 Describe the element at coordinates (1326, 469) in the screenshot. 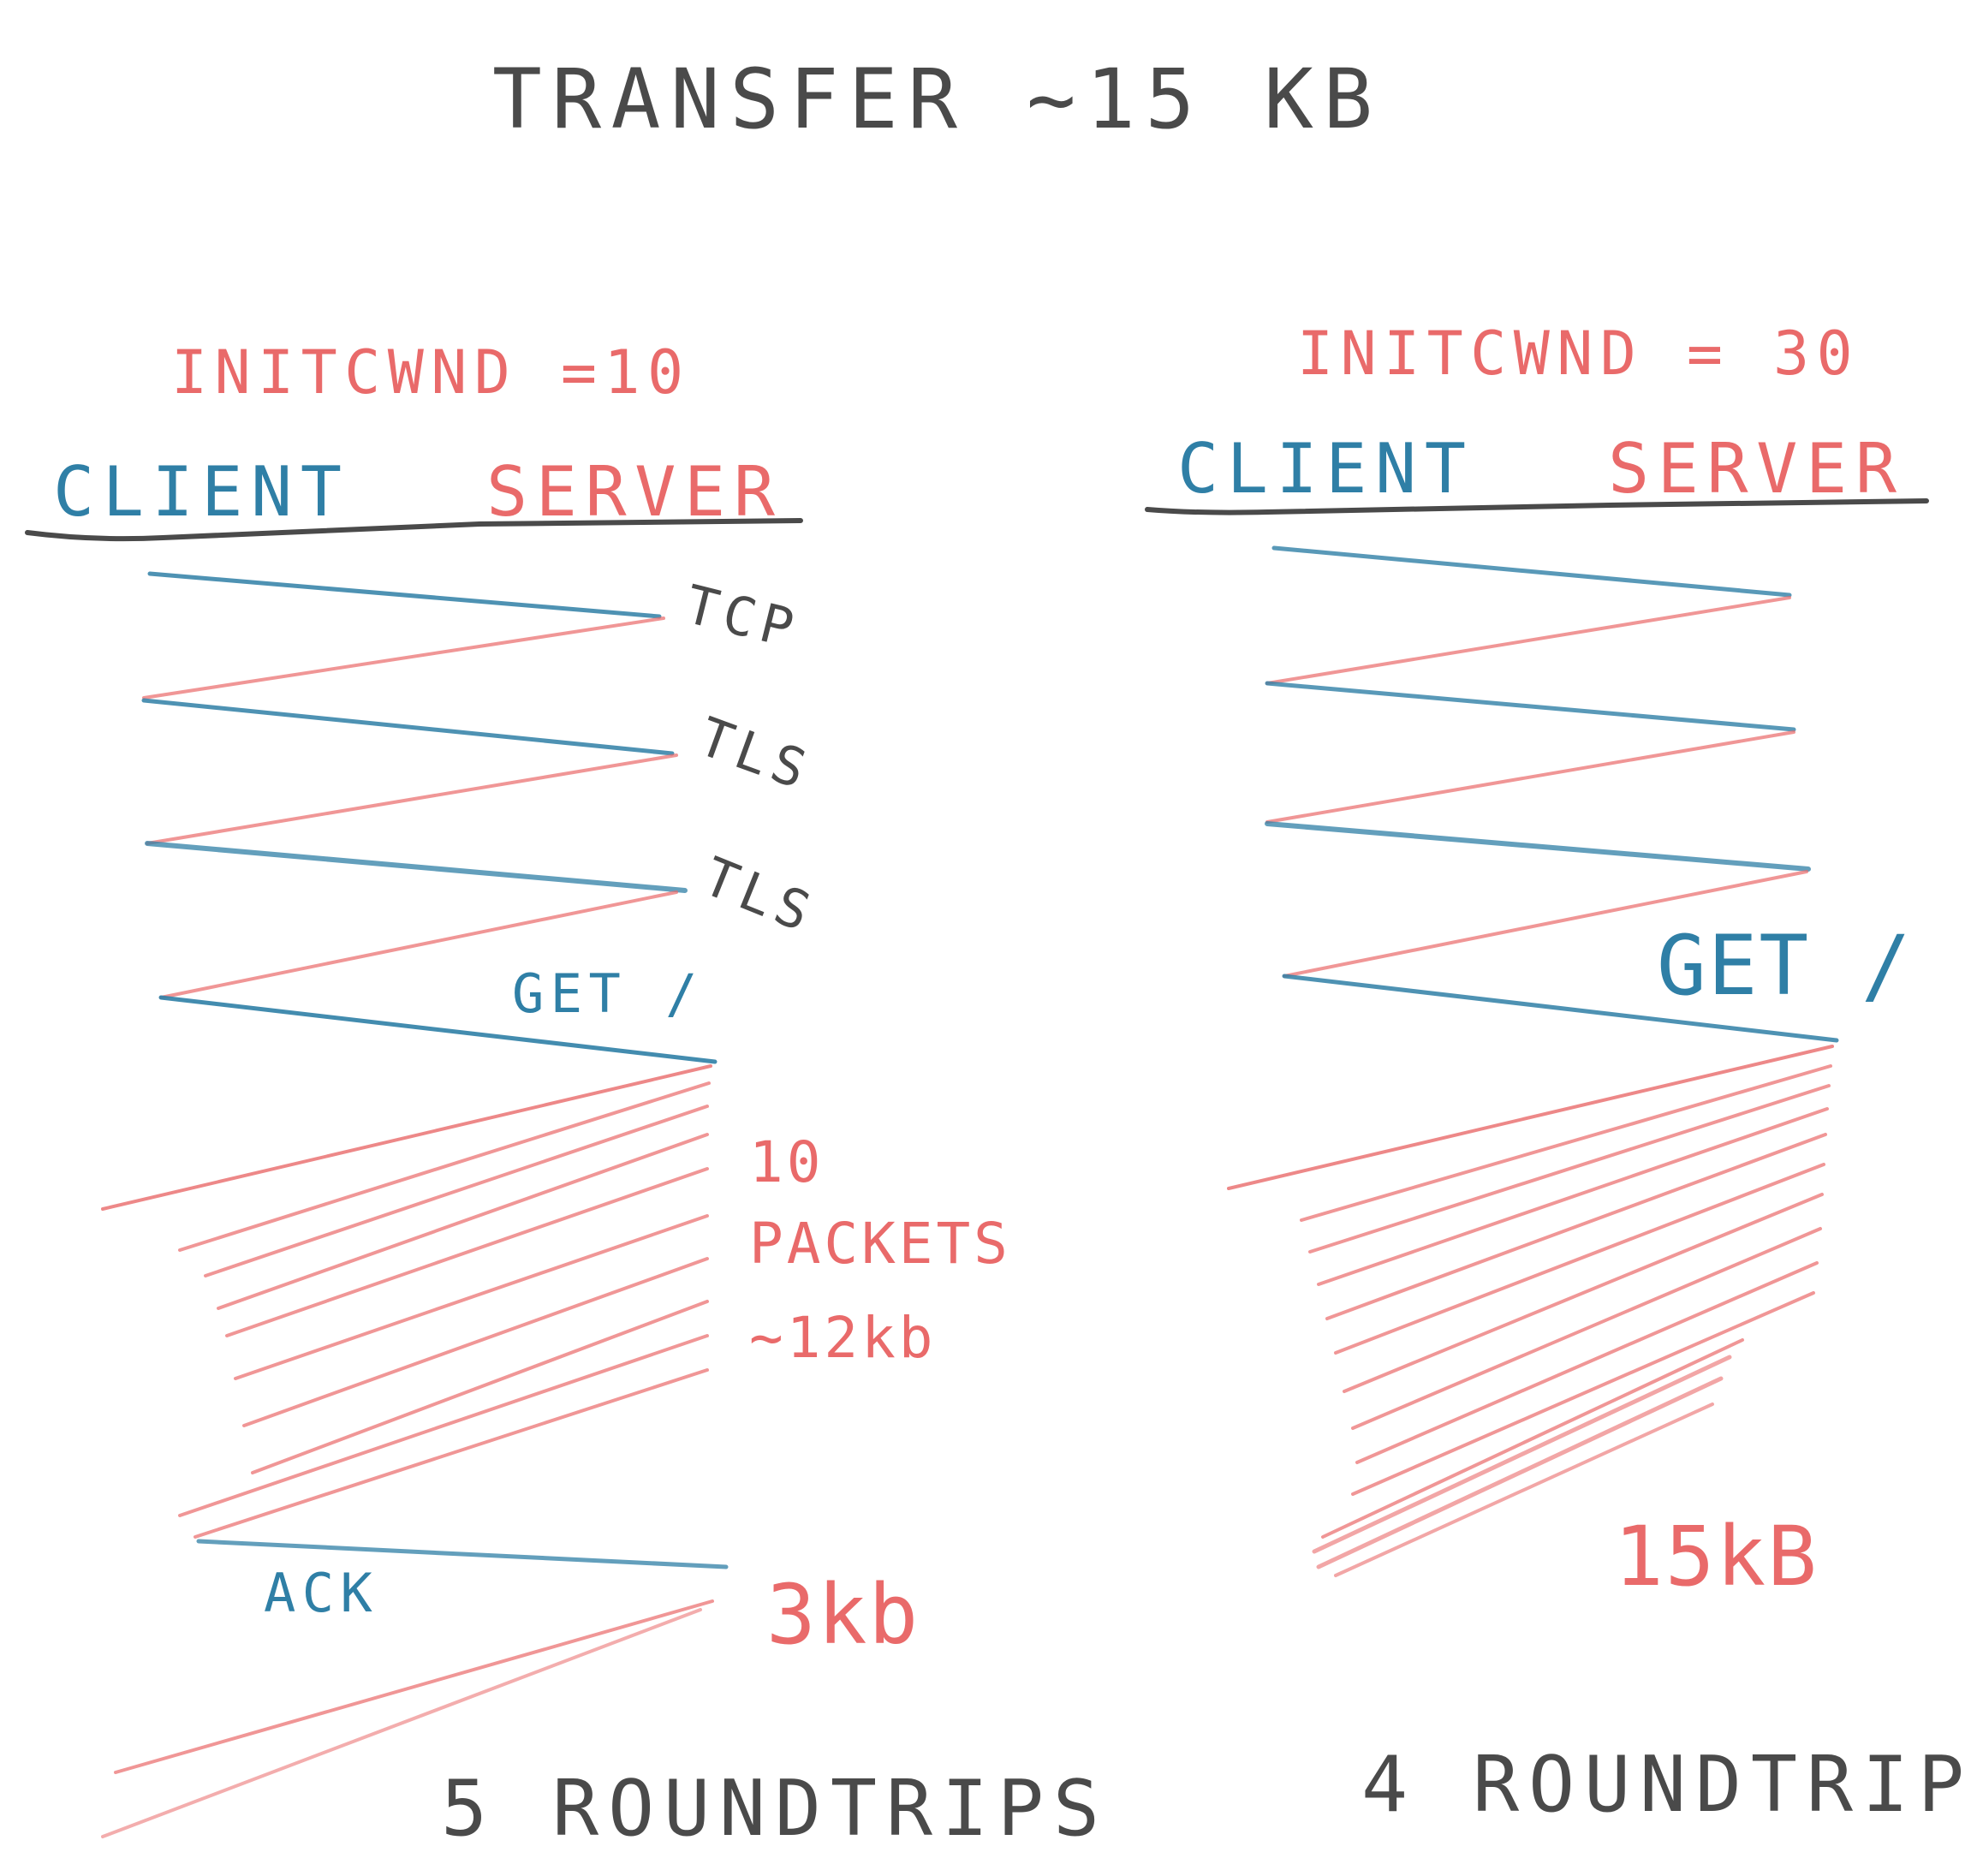

I see `right-client-label: CLIENT` at that location.